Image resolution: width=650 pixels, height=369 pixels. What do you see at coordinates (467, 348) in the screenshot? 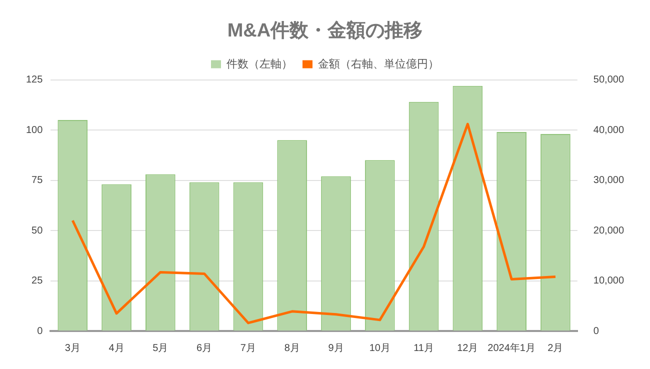
I see `x-tick-label: 12月` at bounding box center [467, 348].